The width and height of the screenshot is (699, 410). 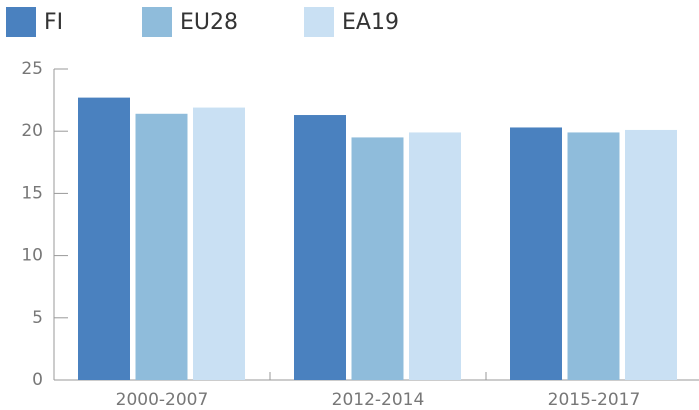 What do you see at coordinates (594, 400) in the screenshot?
I see `x-tick-label: 2015-2017` at bounding box center [594, 400].